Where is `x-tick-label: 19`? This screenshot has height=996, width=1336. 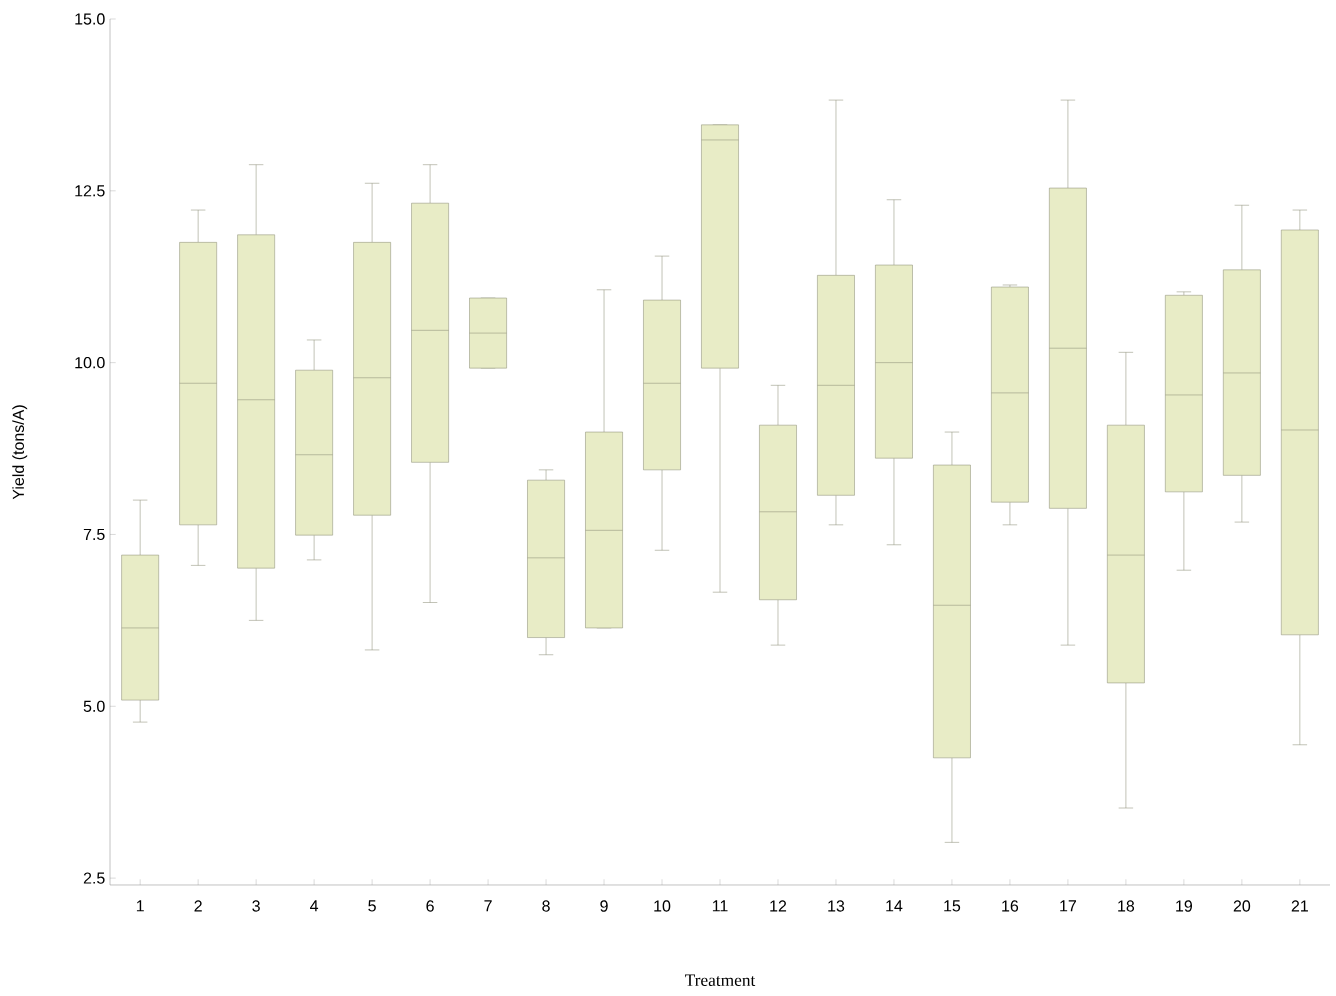
x-tick-label: 19 is located at coordinates (1184, 906).